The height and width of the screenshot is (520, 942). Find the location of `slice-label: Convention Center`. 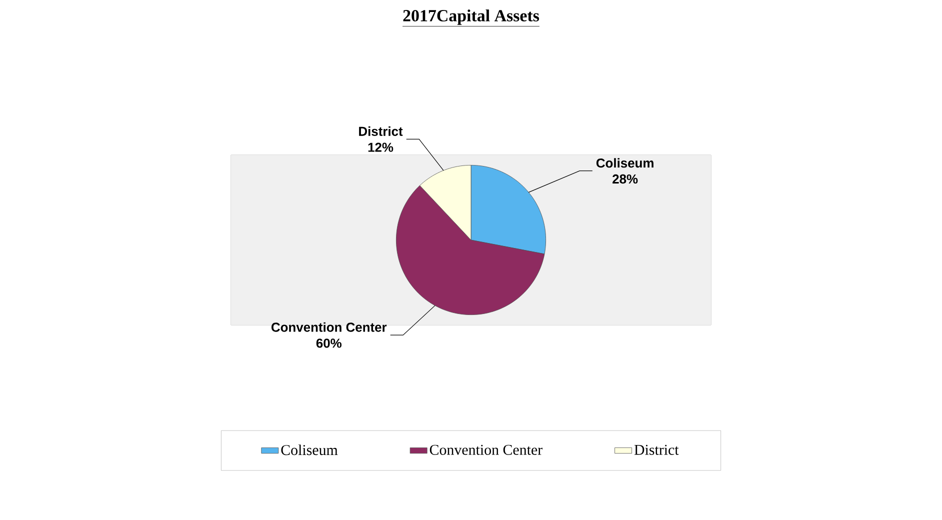

slice-label: Convention Center is located at coordinates (329, 327).